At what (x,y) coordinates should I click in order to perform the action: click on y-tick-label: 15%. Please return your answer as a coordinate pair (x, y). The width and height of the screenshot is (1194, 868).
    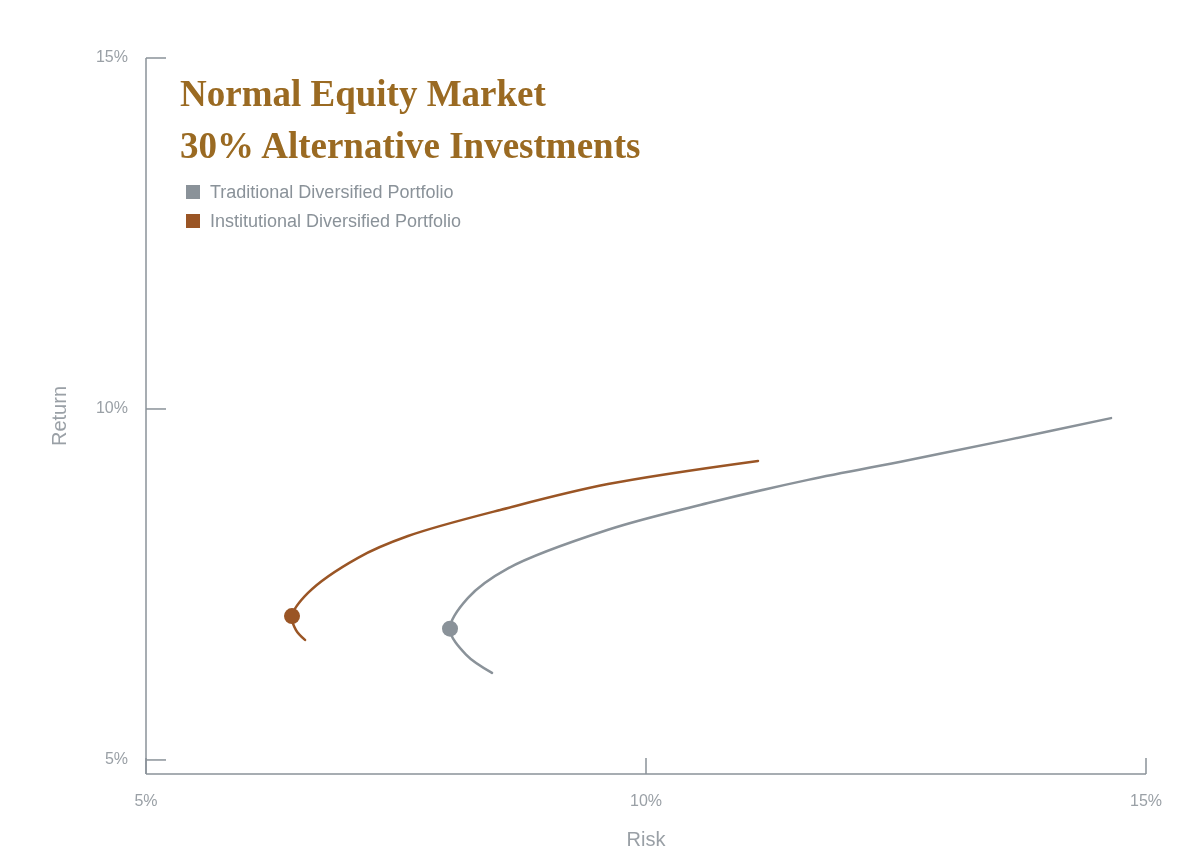
    Looking at the image, I should click on (111, 57).